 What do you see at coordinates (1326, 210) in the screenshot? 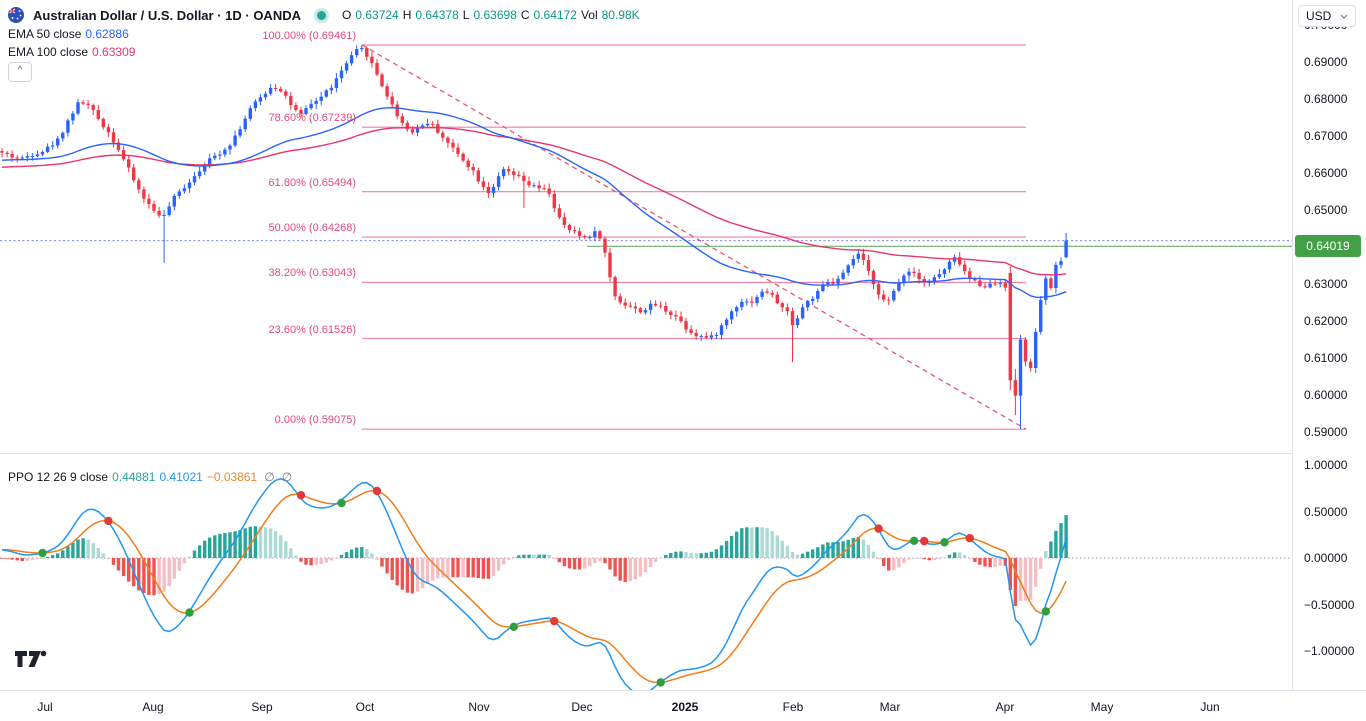
I see `price-tick-label: 0.65000` at bounding box center [1326, 210].